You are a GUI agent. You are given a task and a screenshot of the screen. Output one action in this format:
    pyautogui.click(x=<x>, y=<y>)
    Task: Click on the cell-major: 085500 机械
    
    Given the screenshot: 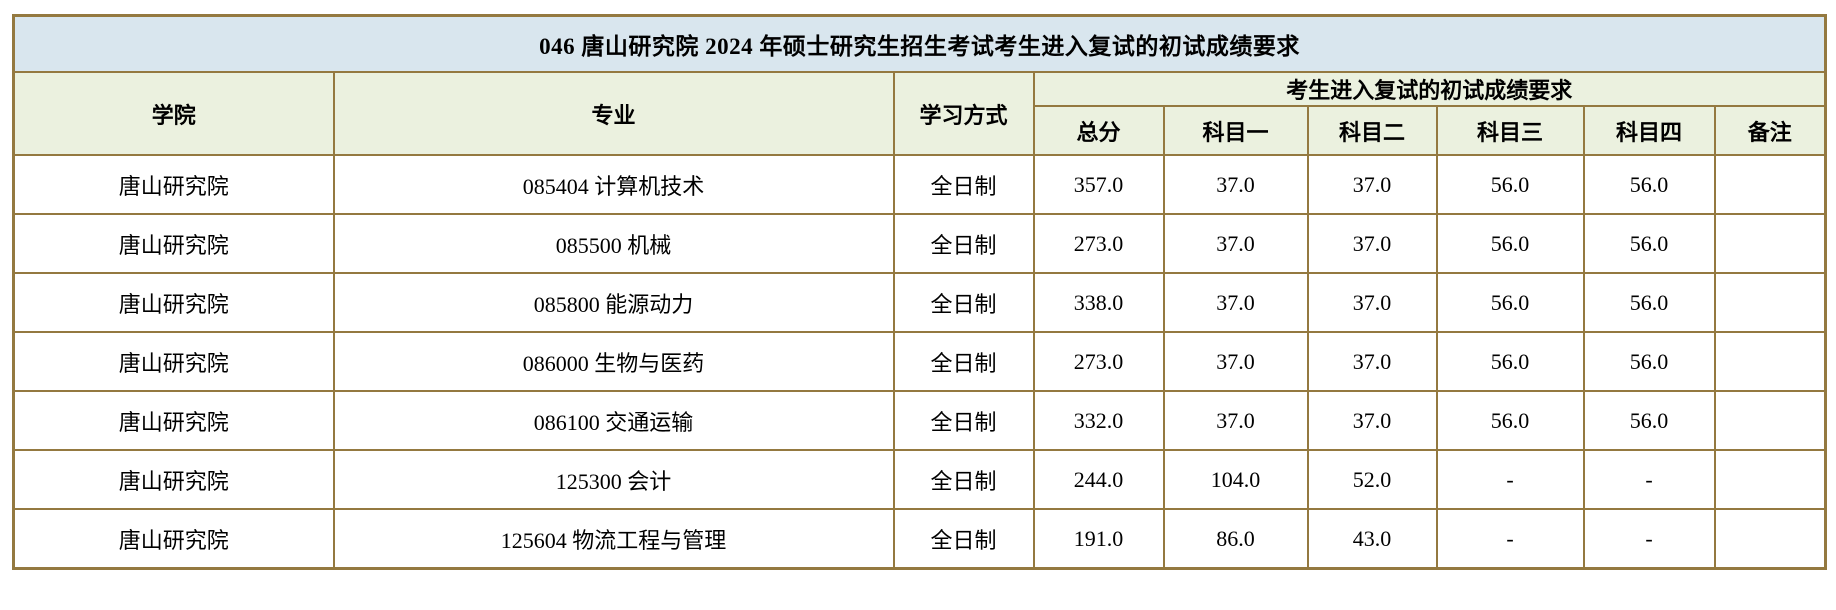 What is the action you would take?
    pyautogui.click(x=613, y=243)
    